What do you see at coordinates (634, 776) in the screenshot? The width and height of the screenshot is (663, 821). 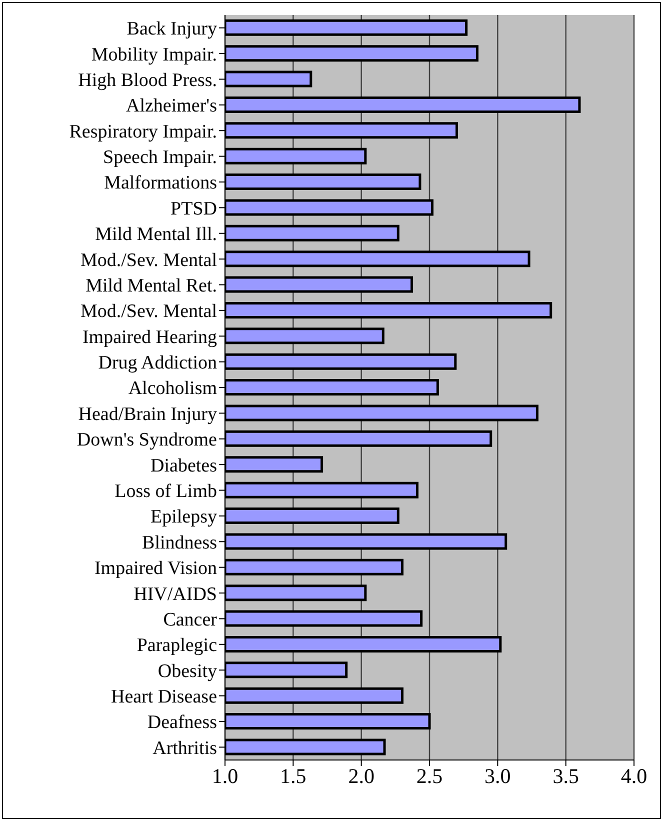 I see `x-tick-label: 4.0` at bounding box center [634, 776].